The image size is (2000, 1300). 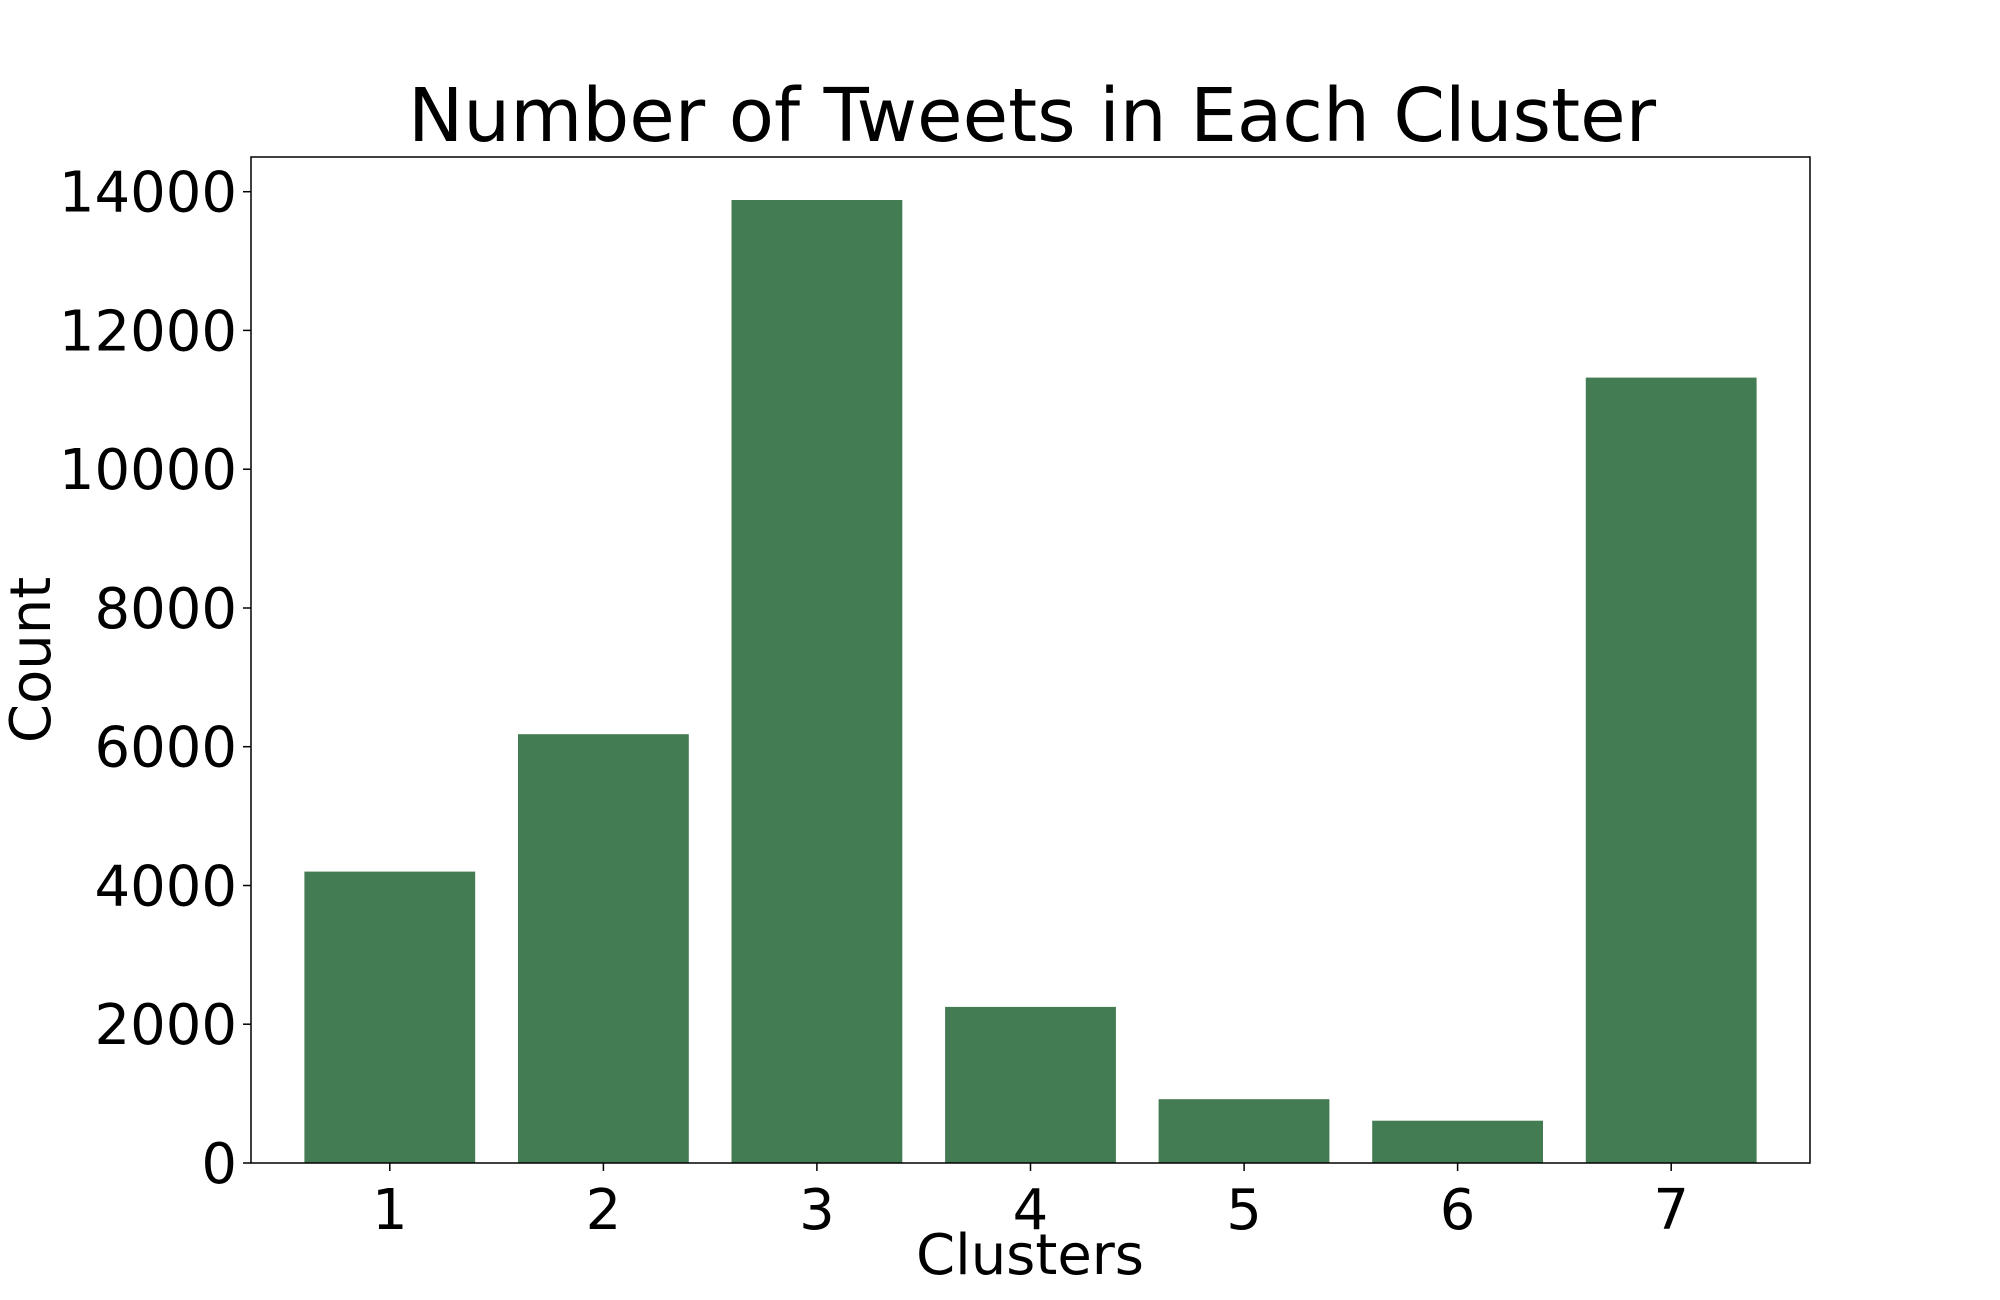 What do you see at coordinates (165, 748) in the screenshot?
I see `y-tick-label: 6000` at bounding box center [165, 748].